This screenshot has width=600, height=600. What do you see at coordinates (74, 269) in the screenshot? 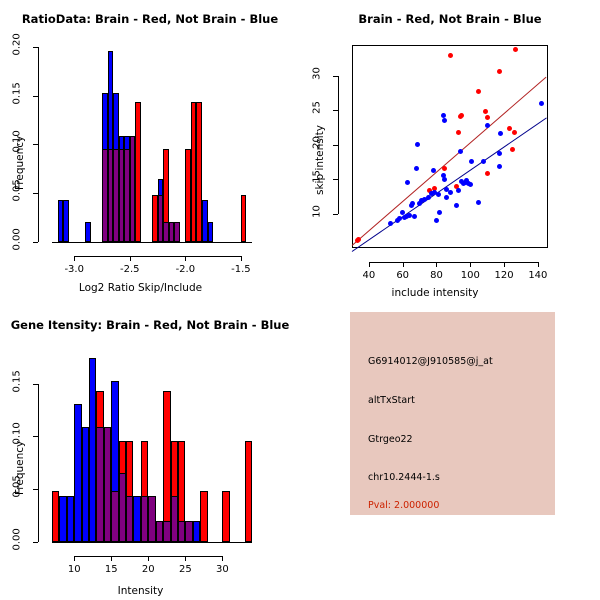
I see `x-axis-tick-label: -3.0` at bounding box center [74, 269].